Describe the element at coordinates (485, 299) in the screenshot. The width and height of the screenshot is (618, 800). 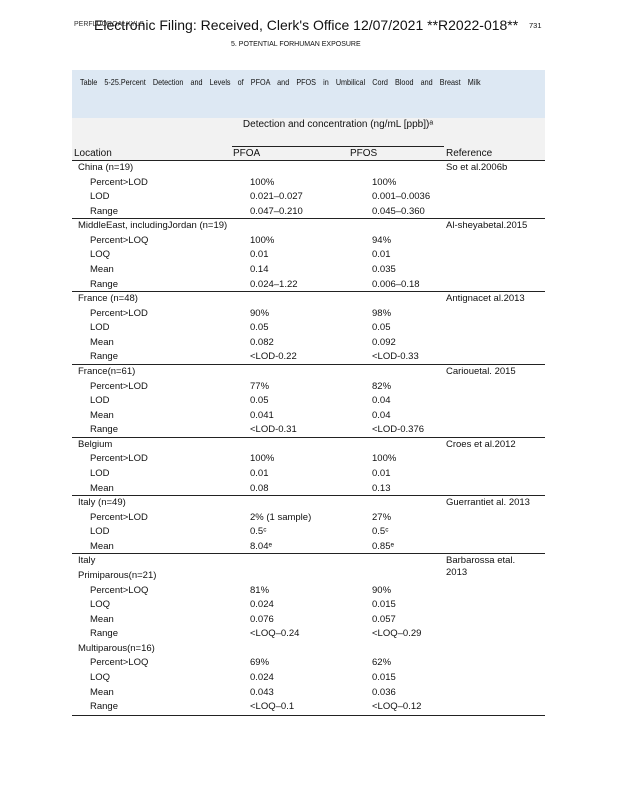
I see `reference: Antignacet al.2013` at that location.